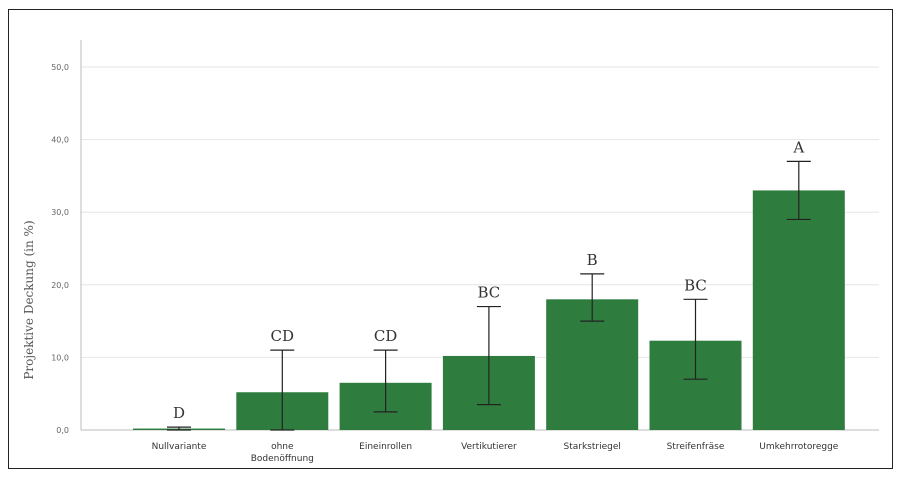  What do you see at coordinates (179, 413) in the screenshot?
I see `significance-label: D` at bounding box center [179, 413].